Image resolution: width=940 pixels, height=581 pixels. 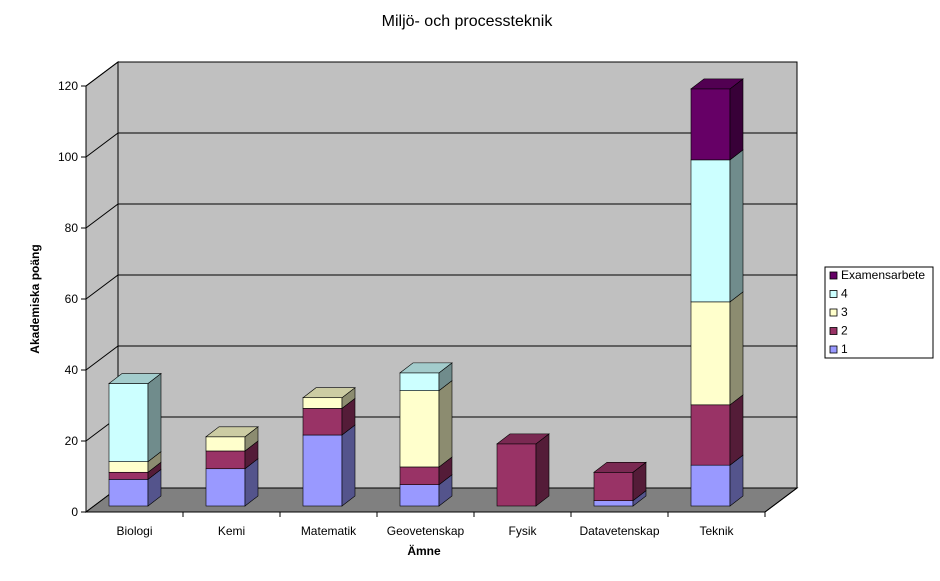 I want to click on y-tick-label: 80, so click(x=72, y=228).